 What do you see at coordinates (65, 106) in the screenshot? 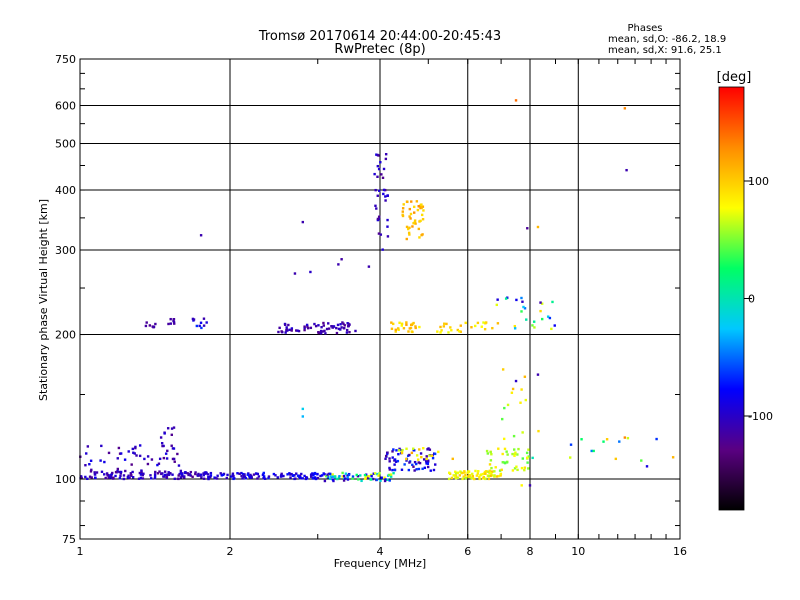
I see `y-tick-label: 600` at bounding box center [65, 106].